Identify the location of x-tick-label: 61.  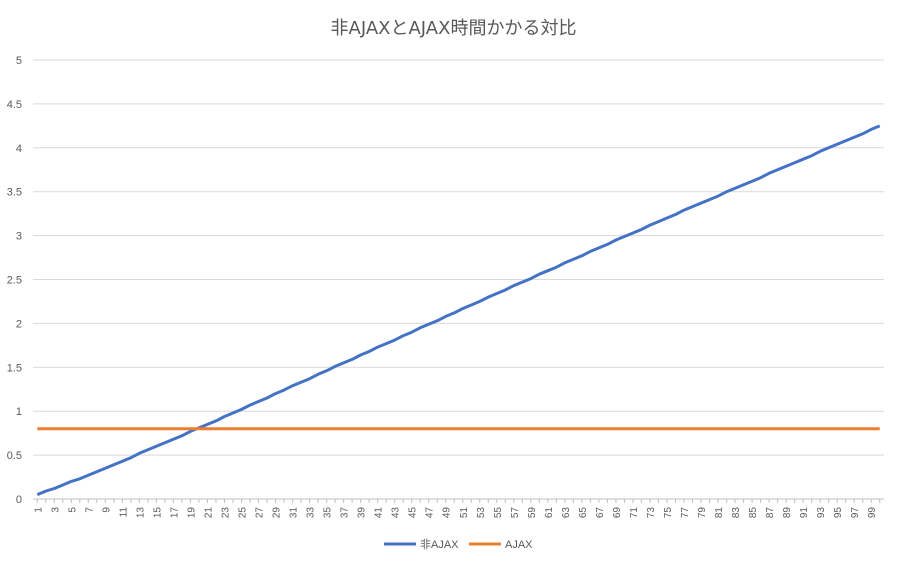
(549, 513).